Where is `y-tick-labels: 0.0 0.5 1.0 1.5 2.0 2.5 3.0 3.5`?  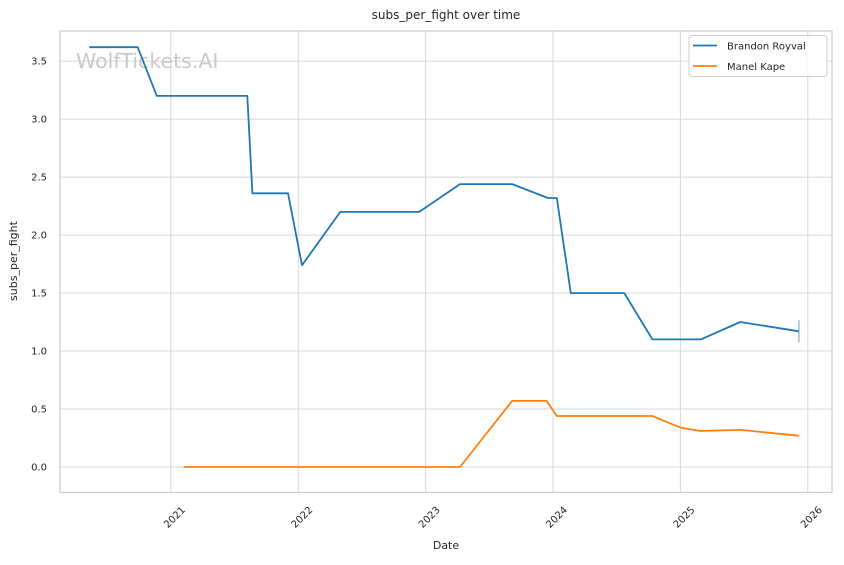
y-tick-labels: 0.0 0.5 1.0 1.5 2.0 2.5 3.0 3.5 is located at coordinates (39, 265).